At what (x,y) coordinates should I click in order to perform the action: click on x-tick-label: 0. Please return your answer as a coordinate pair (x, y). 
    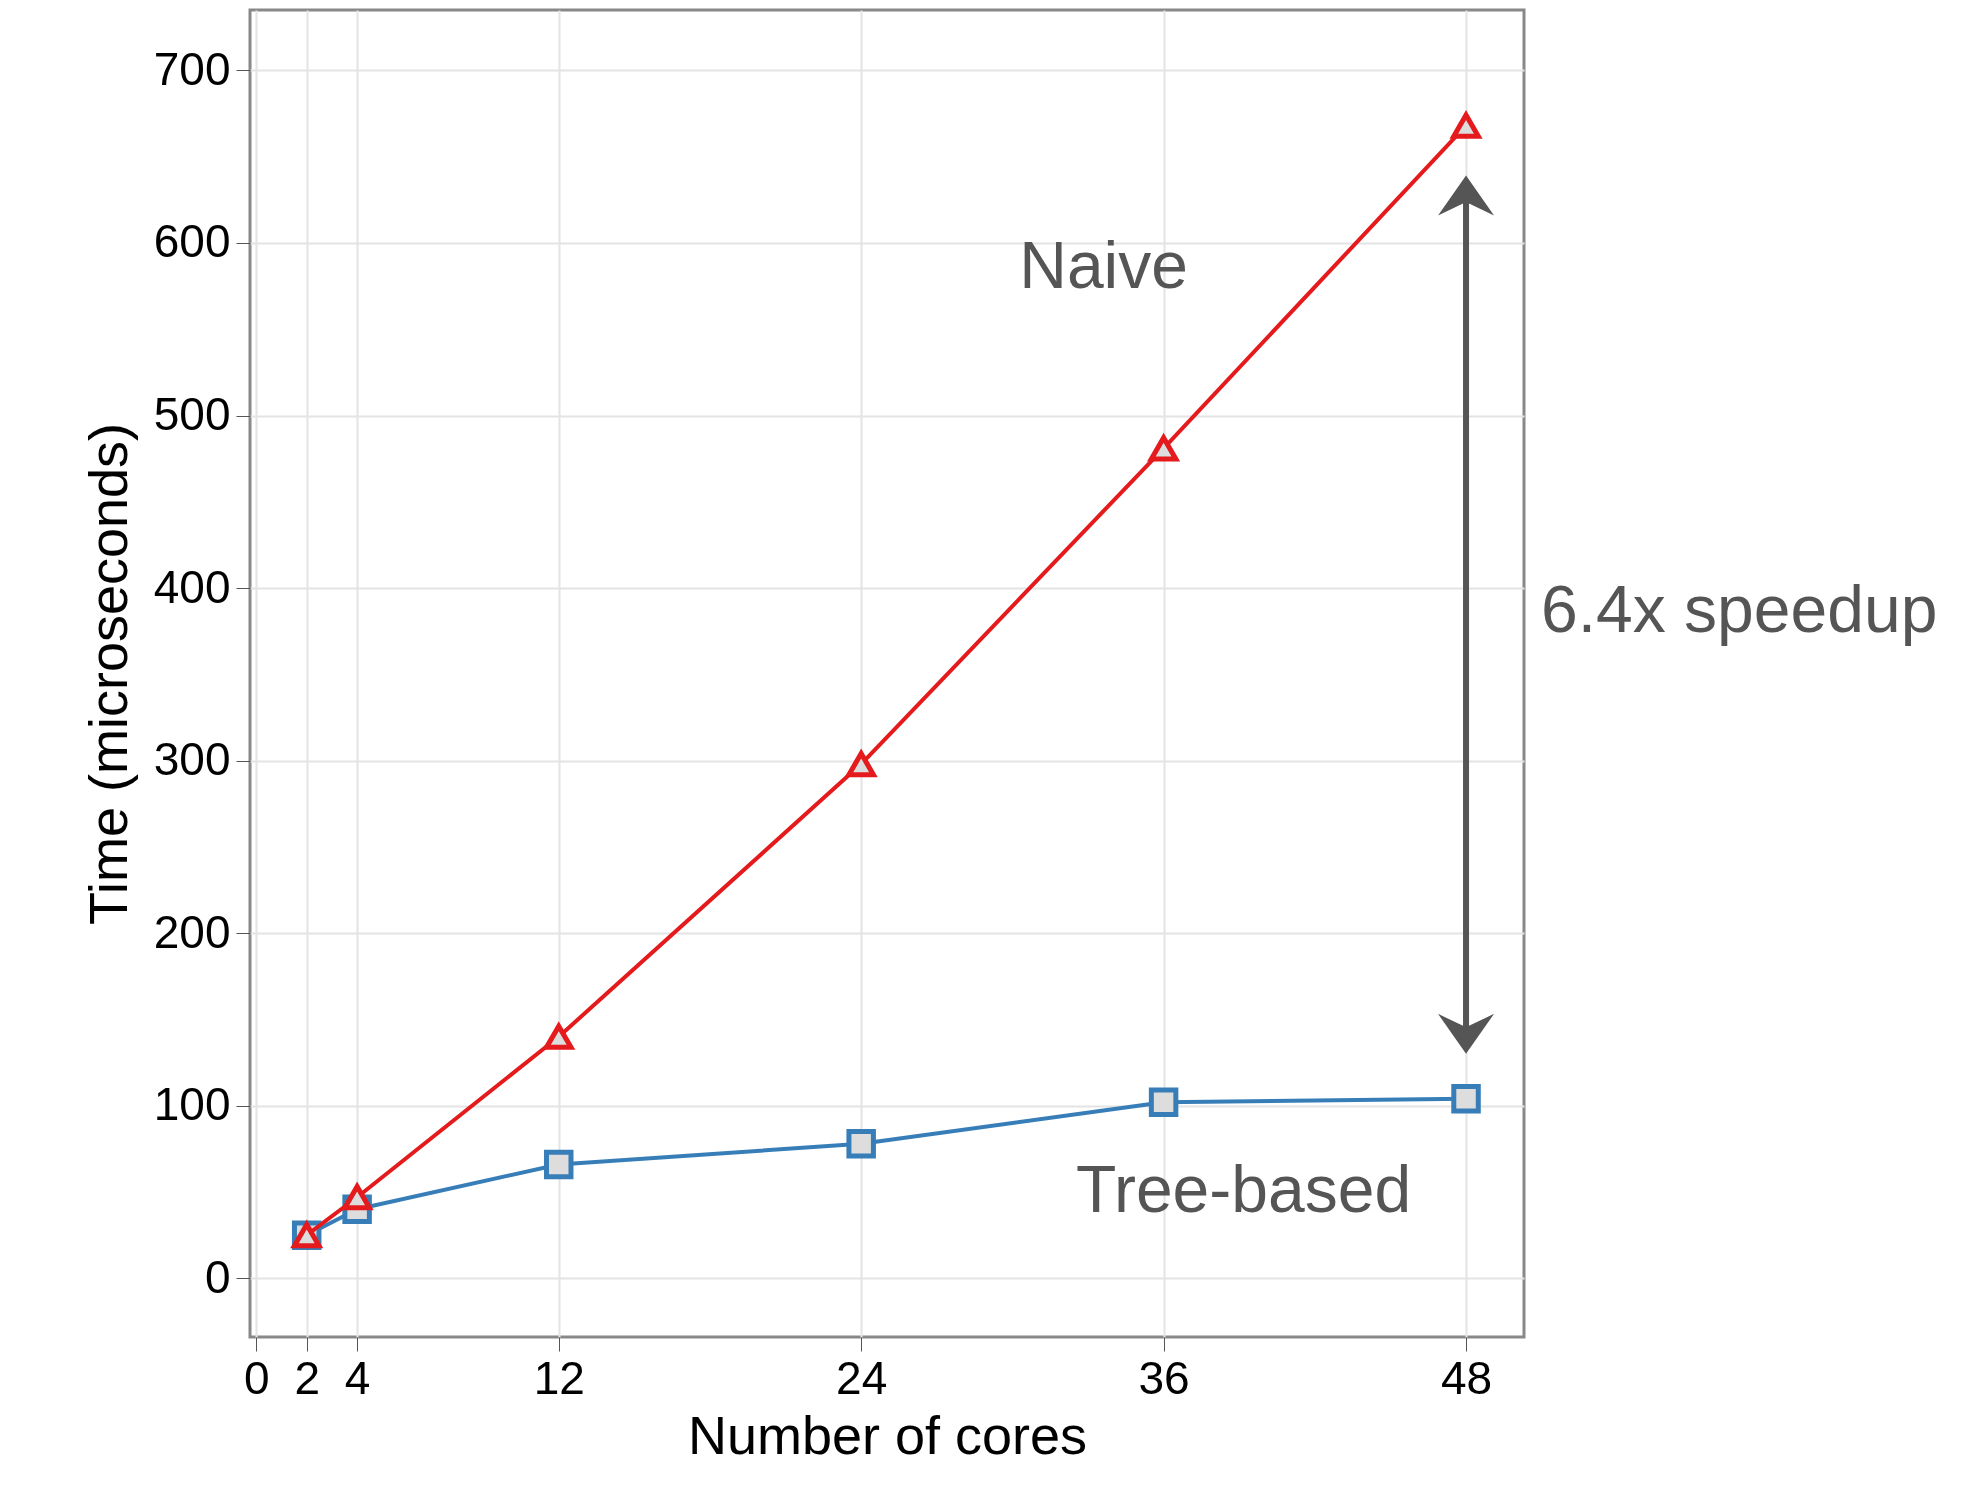
    Looking at the image, I should click on (257, 1377).